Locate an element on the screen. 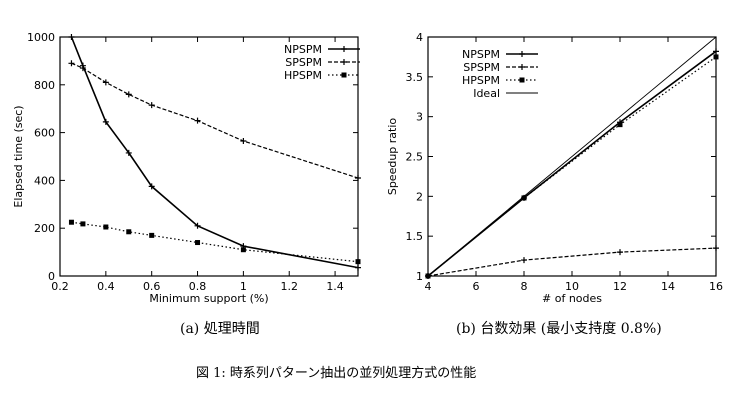  chart-a-legend-label: HPSPM is located at coordinates (303, 75).